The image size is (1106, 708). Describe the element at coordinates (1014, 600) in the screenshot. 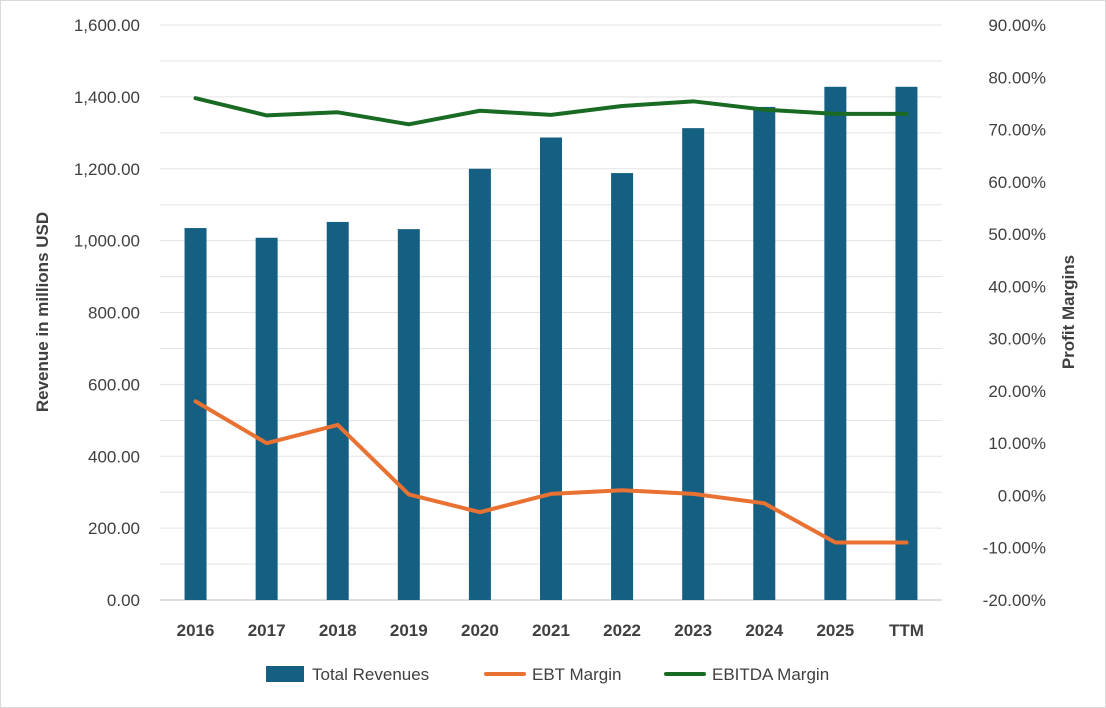

I see `y2-tick-label: -20.00%` at that location.